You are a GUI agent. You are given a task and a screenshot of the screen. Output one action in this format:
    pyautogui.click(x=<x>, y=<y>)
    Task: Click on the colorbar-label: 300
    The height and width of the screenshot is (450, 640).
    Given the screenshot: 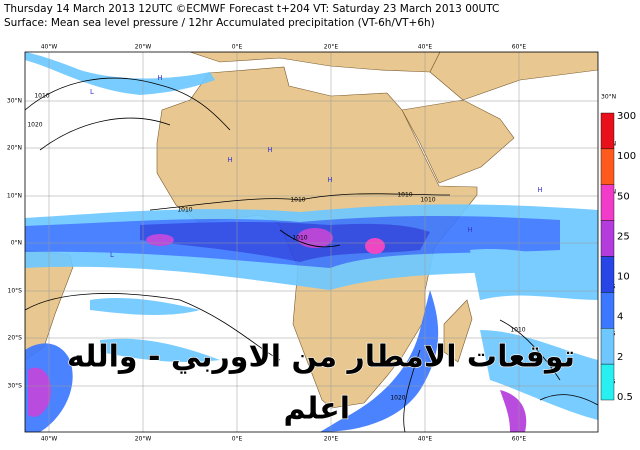 What is the action you would take?
    pyautogui.click(x=626, y=116)
    